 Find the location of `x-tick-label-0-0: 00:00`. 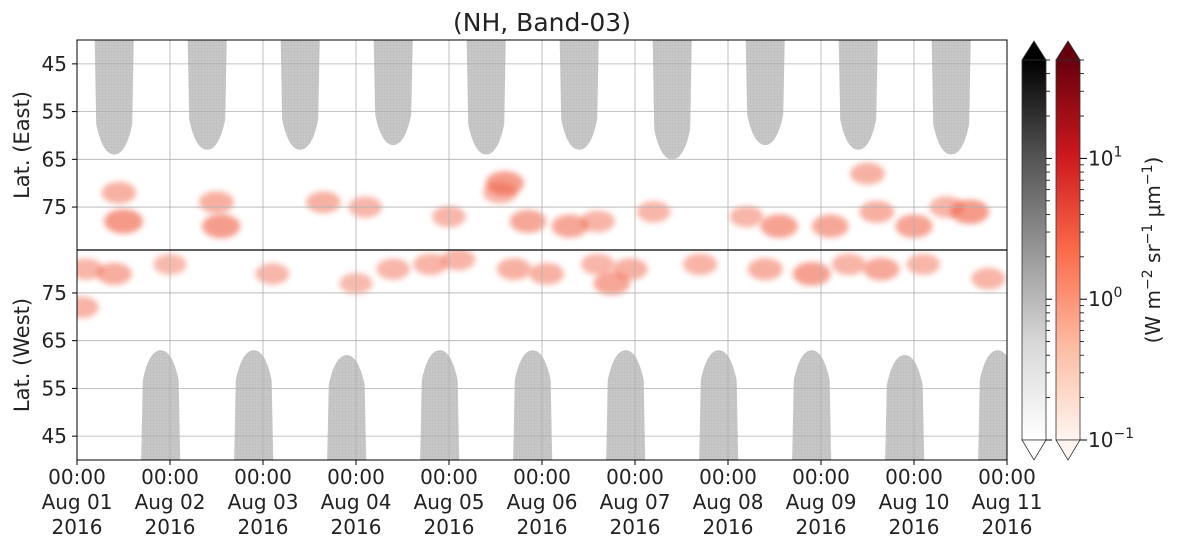

x-tick-label-0-0: 00:00 is located at coordinates (77, 477).